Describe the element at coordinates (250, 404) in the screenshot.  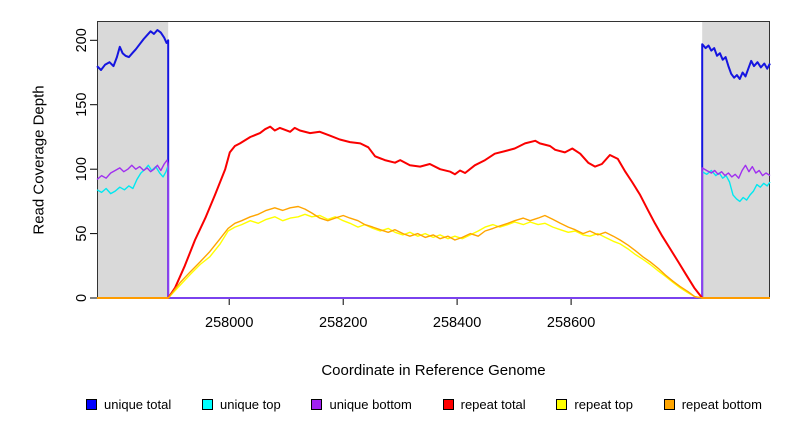
I see `legend-label: unique top` at that location.